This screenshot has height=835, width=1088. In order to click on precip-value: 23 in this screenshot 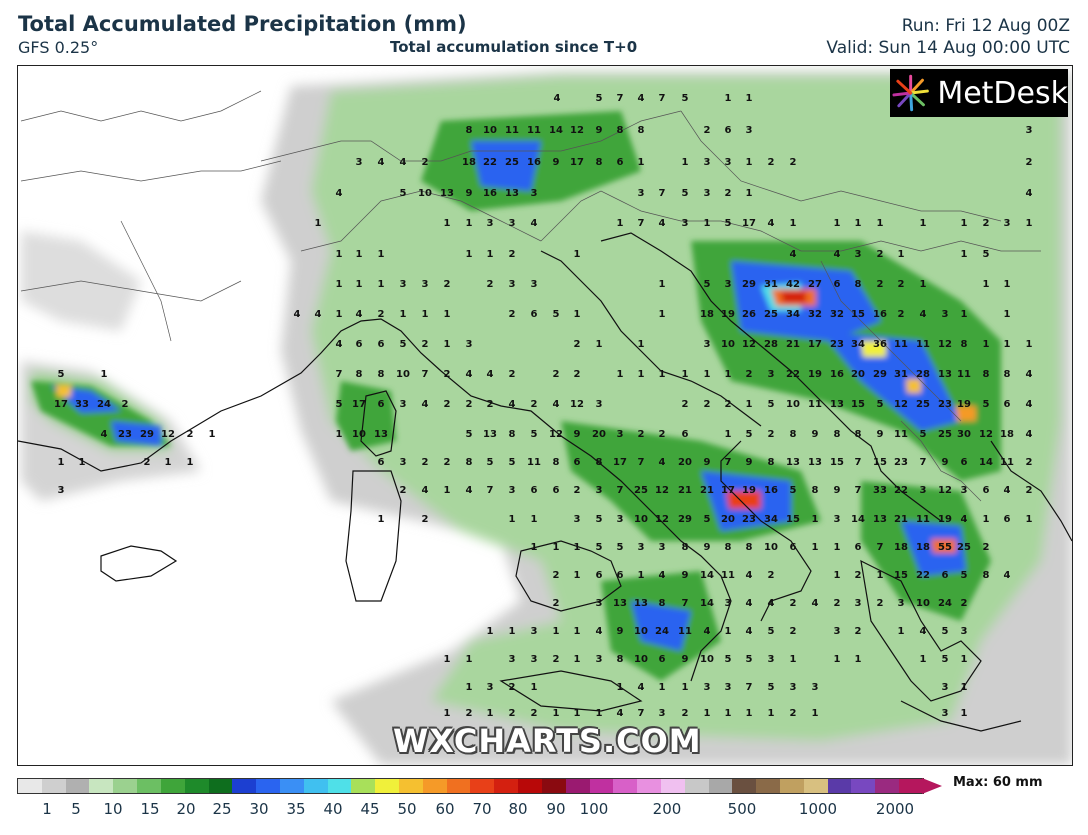, I will do `click(749, 519)`.